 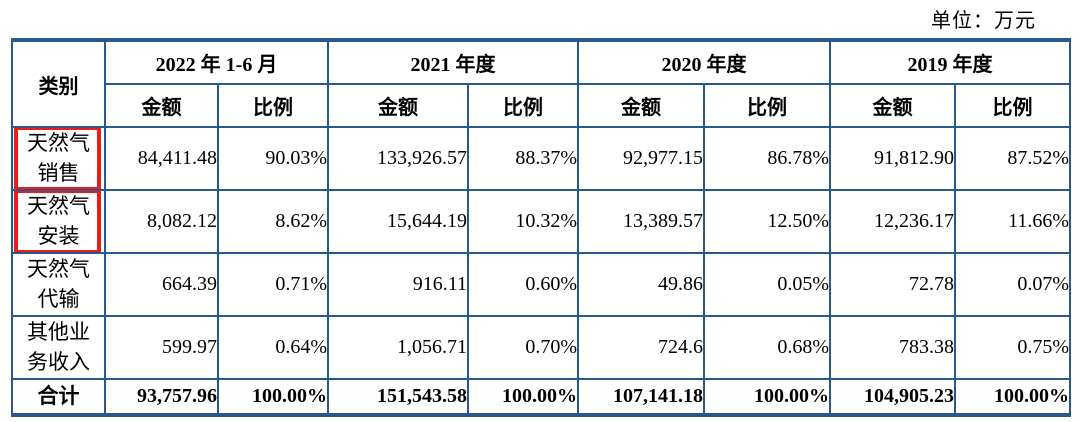 What do you see at coordinates (523, 158) in the screenshot?
I see `ratio-cell: 88.37%` at bounding box center [523, 158].